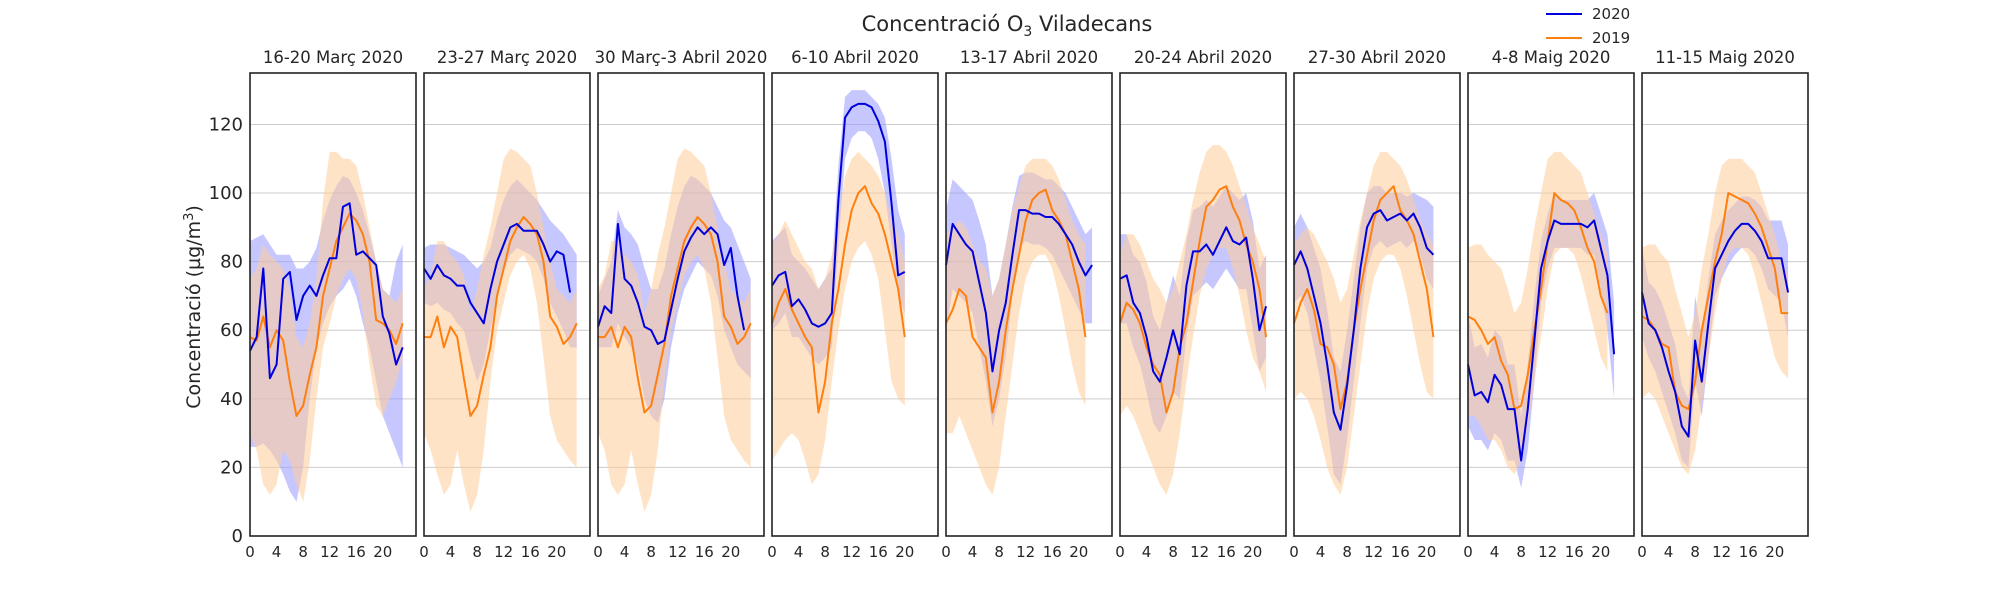 The width and height of the screenshot is (2000, 600). I want to click on y-tick-label: 80, so click(231, 262).